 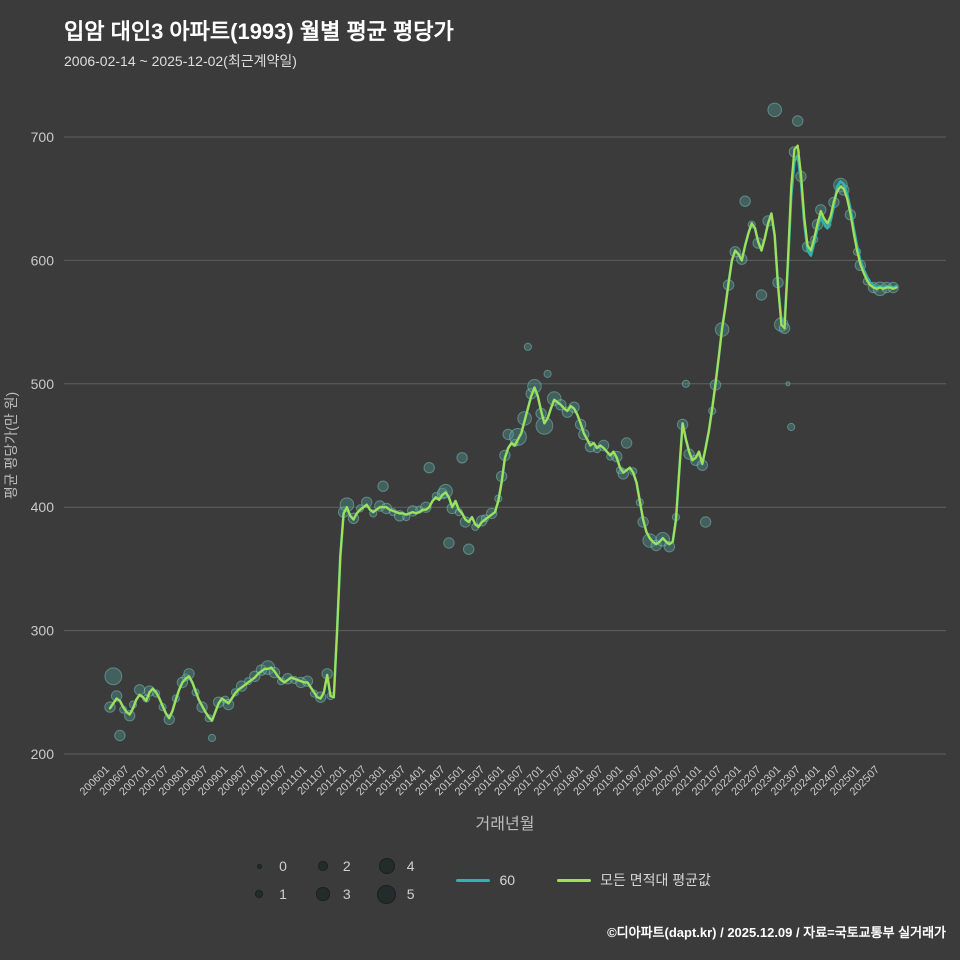 I want to click on series-avg-swatch-icon, so click(x=574, y=880).